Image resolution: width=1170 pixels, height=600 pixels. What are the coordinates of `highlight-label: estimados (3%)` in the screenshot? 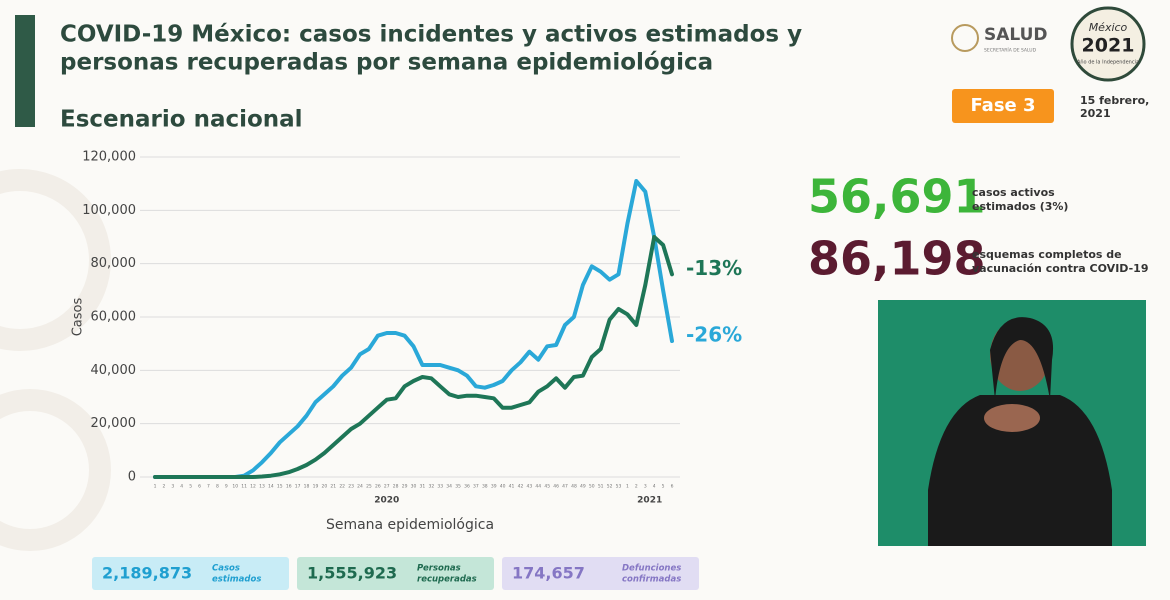 It's located at (1020, 206).